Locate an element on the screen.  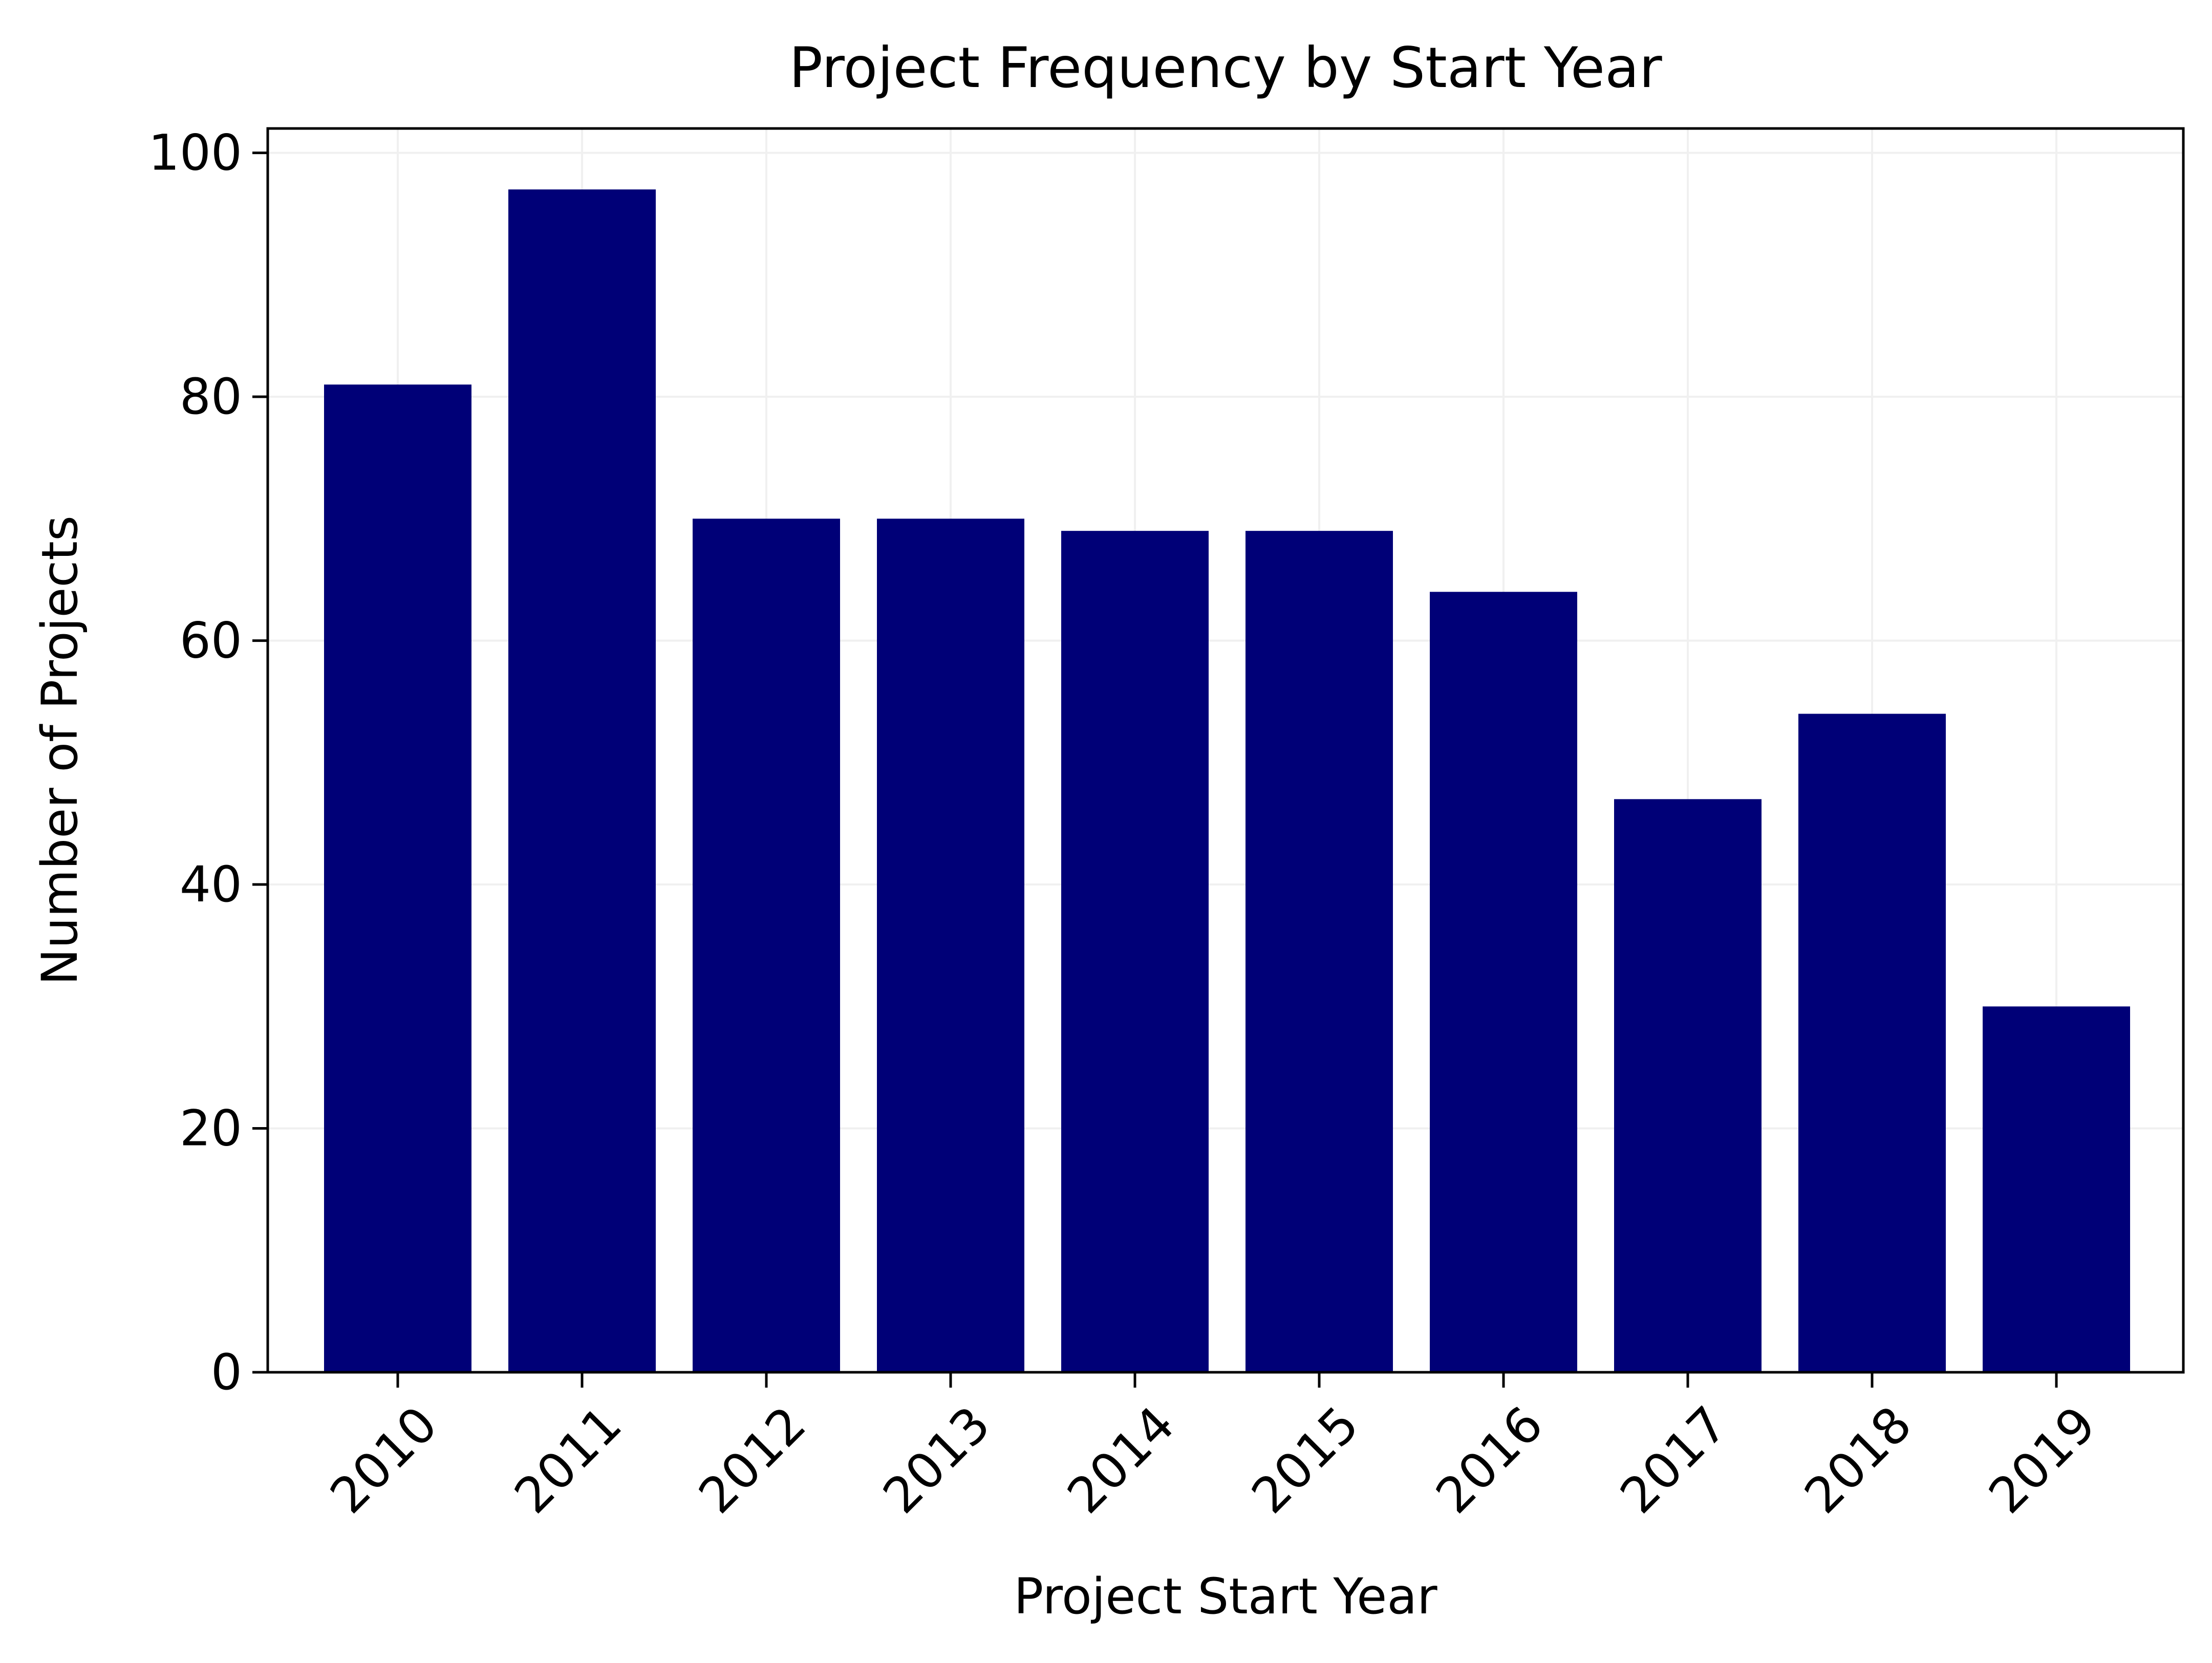
bar-2010 is located at coordinates (398, 878).